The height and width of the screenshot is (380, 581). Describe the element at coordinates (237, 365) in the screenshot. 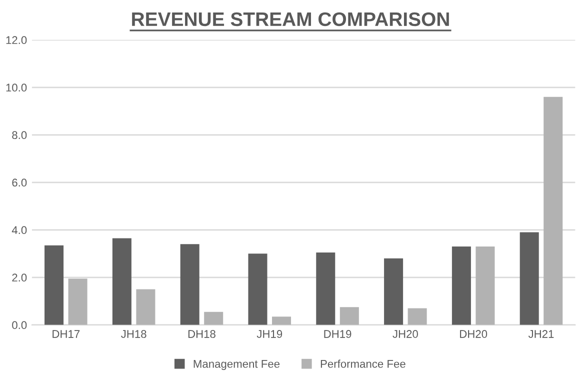

I see `legend-label: Management Fee` at that location.